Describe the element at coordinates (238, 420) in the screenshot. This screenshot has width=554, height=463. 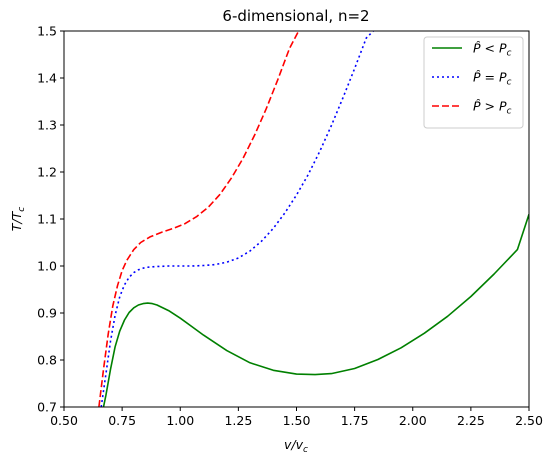
I see `x-tick-label: 1.25` at that location.